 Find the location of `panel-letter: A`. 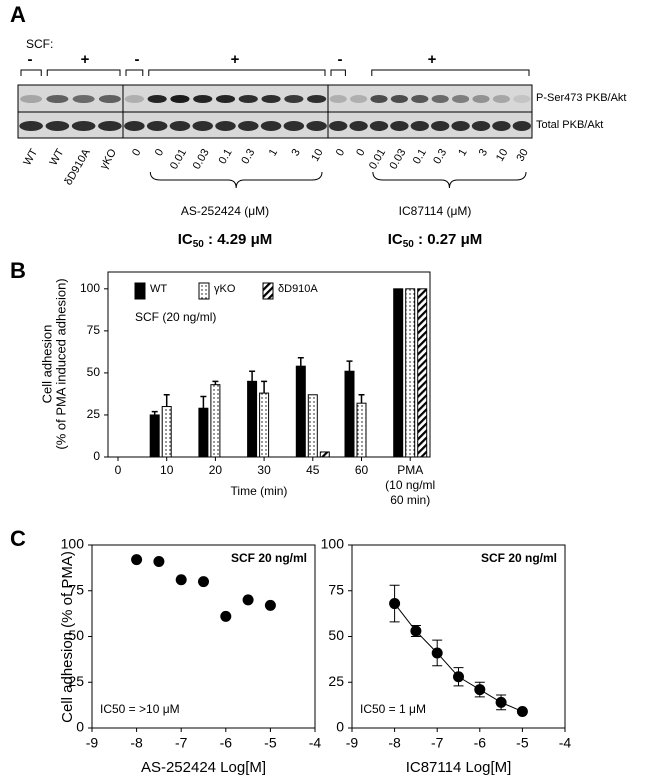

panel-letter: A is located at coordinates (18, 14).